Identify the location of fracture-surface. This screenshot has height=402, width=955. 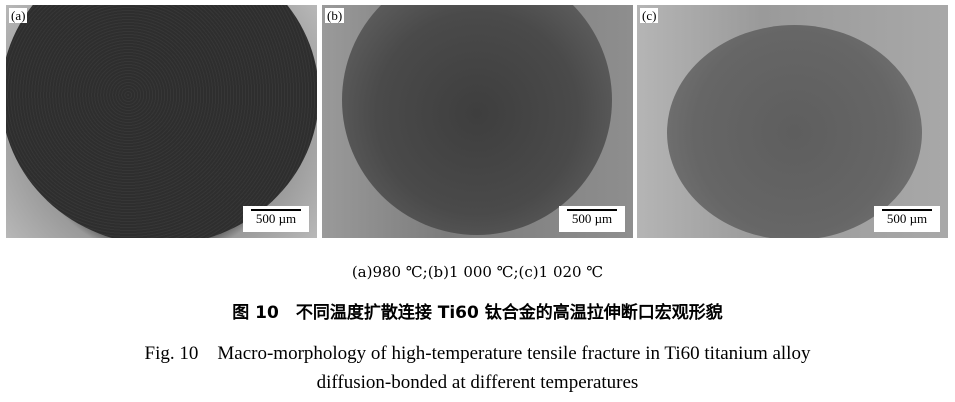
(794, 131).